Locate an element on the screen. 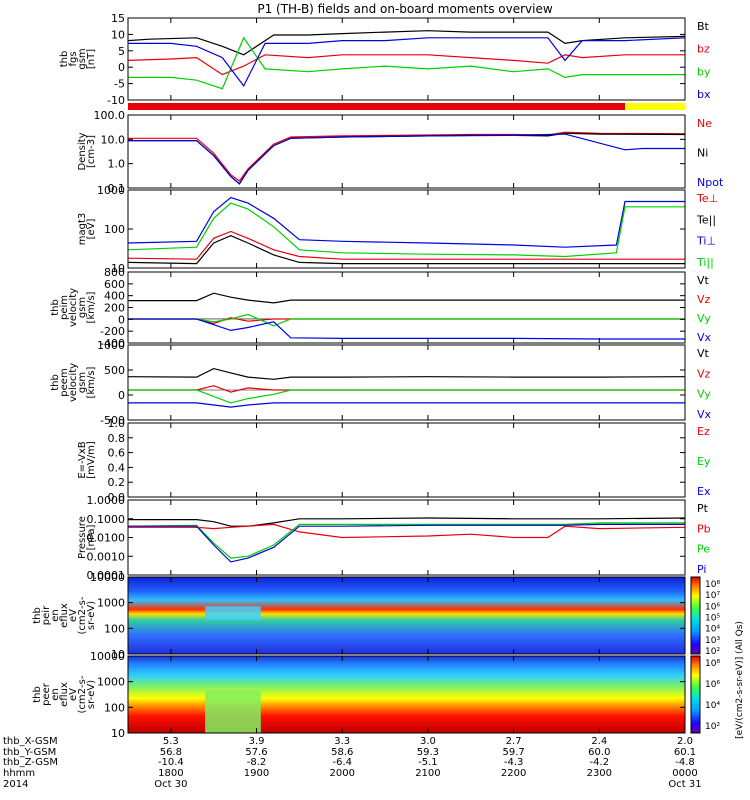 The height and width of the screenshot is (800, 750). x-axis-value: 1900 is located at coordinates (256, 773).